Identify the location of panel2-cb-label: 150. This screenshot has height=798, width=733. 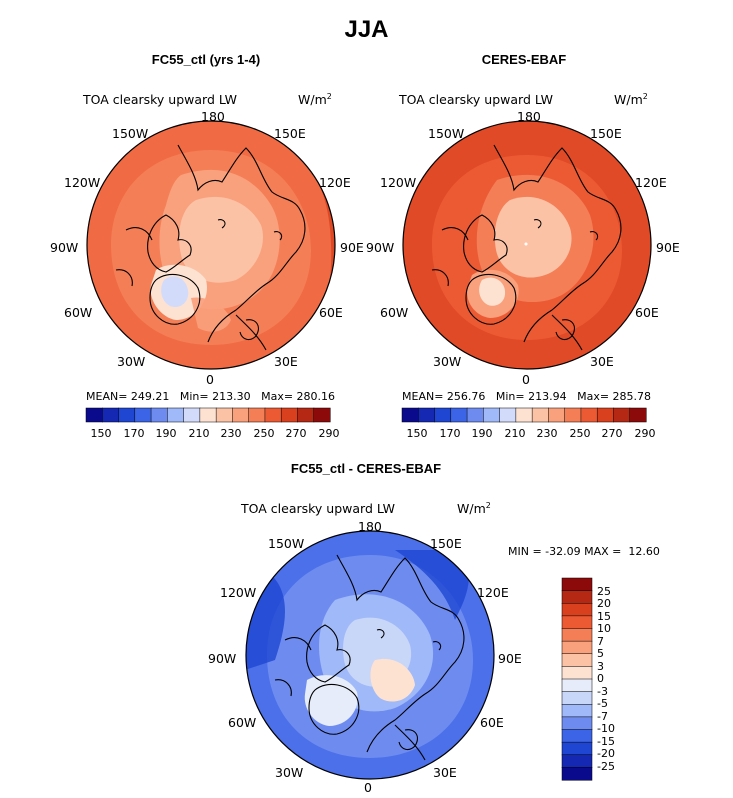
(417, 433).